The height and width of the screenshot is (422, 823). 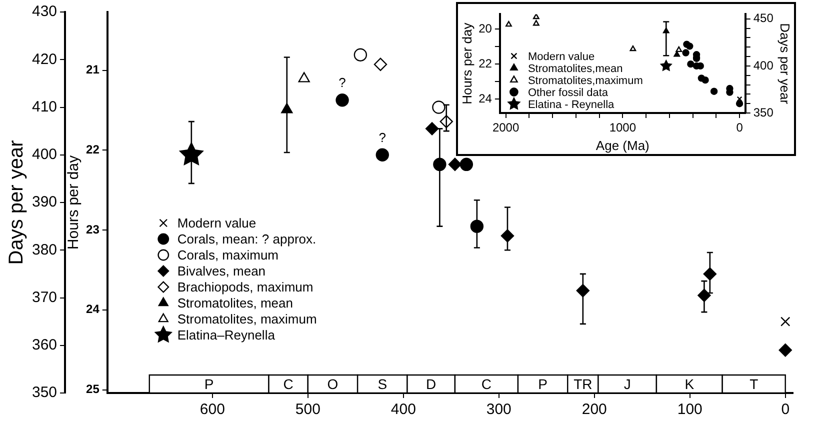 I want to click on y-tick-label: 360, so click(x=45, y=345).